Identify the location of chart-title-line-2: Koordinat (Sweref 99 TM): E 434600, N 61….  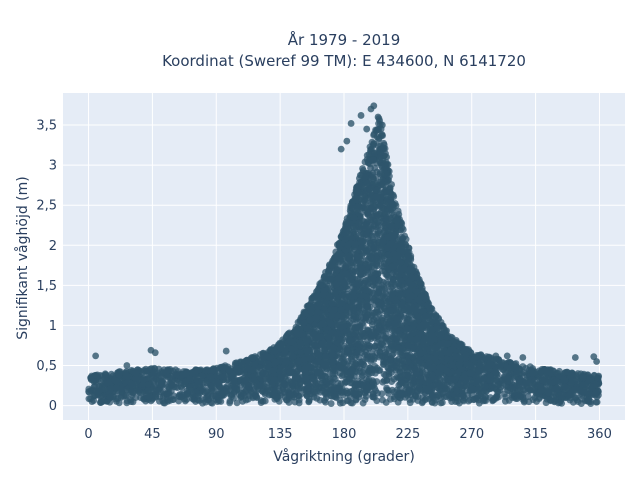
(344, 61).